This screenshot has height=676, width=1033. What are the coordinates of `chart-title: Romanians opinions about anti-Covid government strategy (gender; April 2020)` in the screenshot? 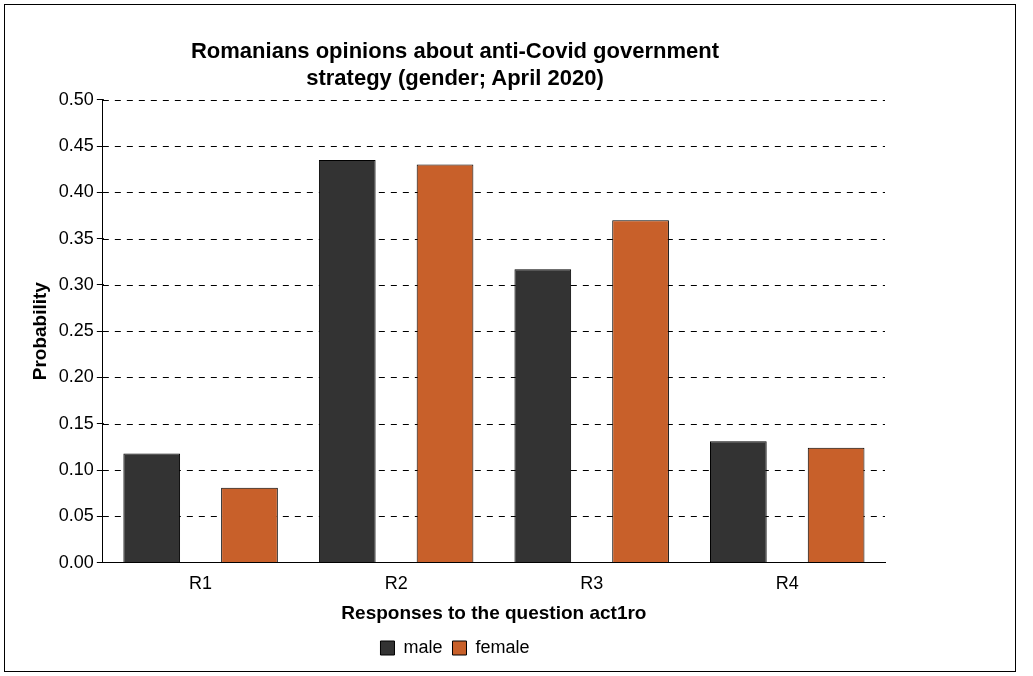 It's located at (455, 64).